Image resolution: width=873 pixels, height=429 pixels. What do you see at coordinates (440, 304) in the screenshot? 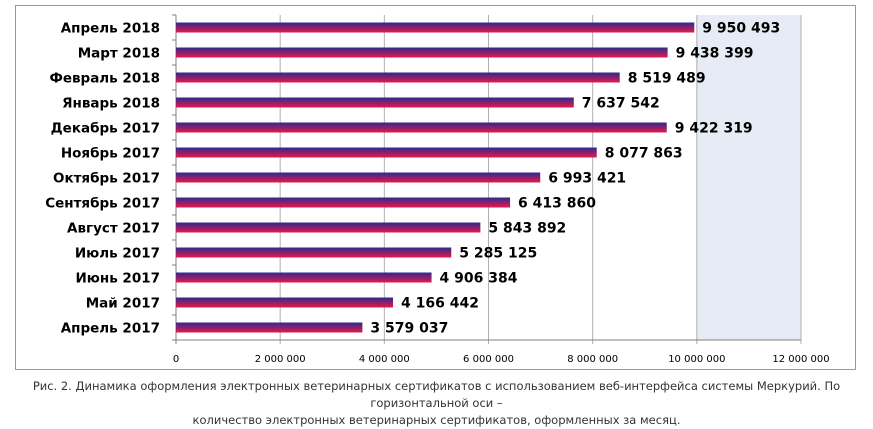
I see `data-label: 4 166 442` at bounding box center [440, 304].